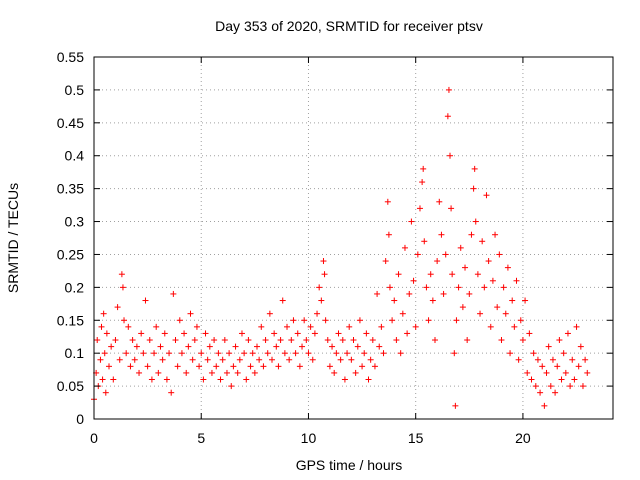  I want to click on y-tick-label: 0.25, so click(70, 254).